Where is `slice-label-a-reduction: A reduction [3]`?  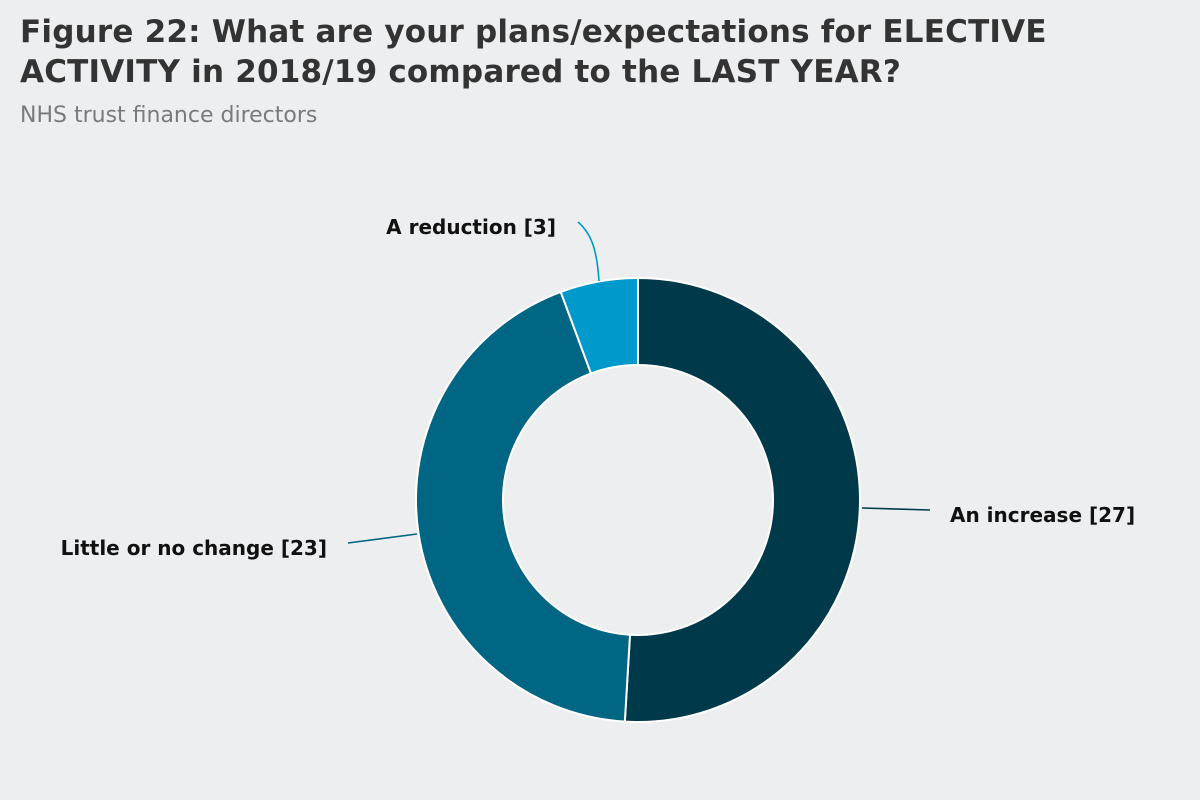
slice-label-a-reduction: A reduction [3] is located at coordinates (471, 227).